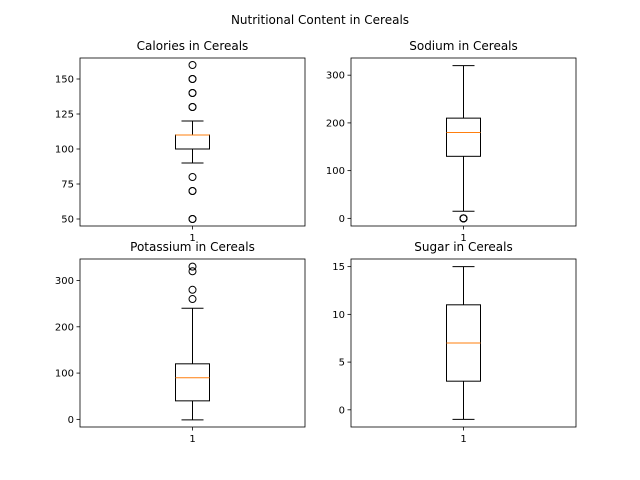  I want to click on y-tick-label: 75, so click(67, 185).